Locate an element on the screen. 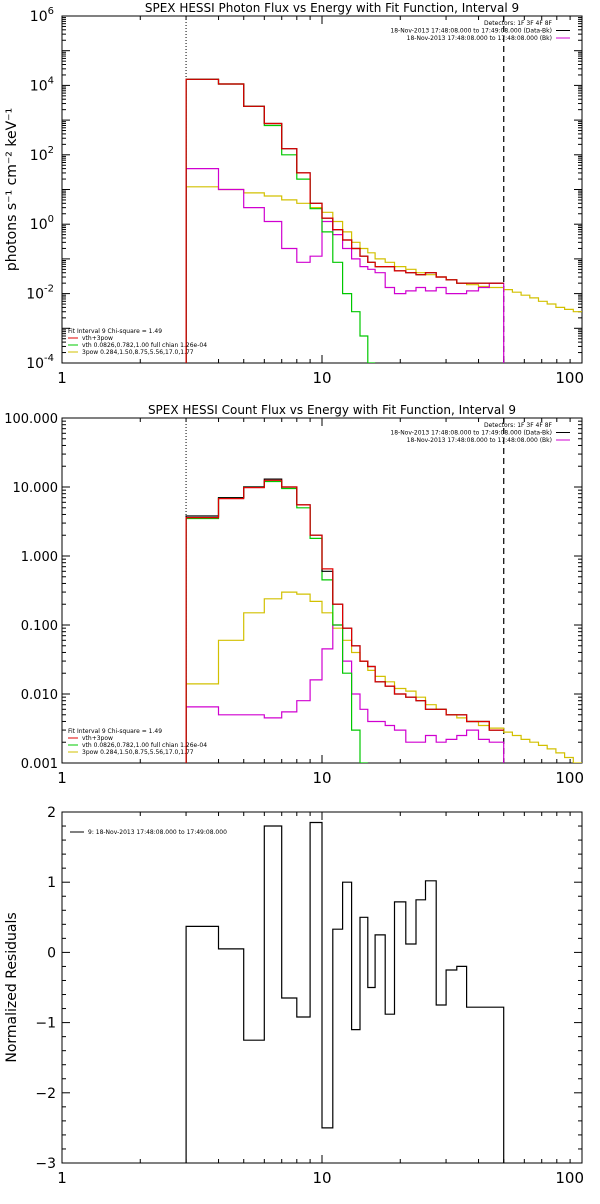  y-tick-label: −2 is located at coordinates (45, 1094).